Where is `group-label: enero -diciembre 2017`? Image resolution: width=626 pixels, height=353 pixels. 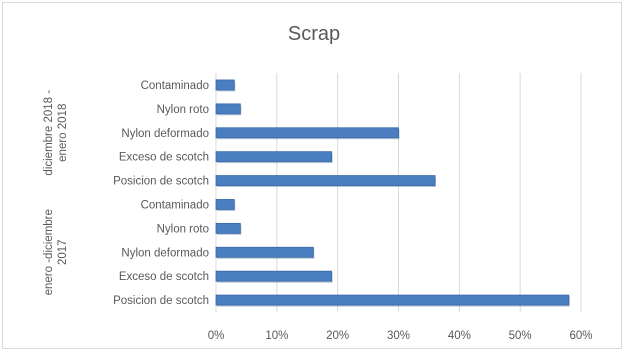
group-label: enero -diciembre 2017 is located at coordinates (56, 252).